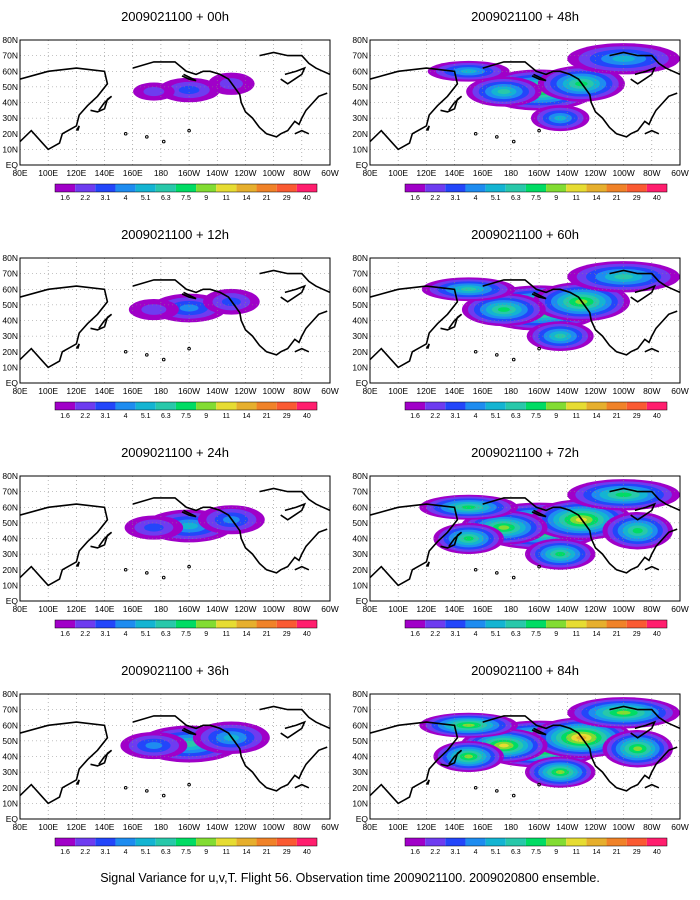  What do you see at coordinates (415, 416) in the screenshot?
I see `colorbar-label: 1.6` at bounding box center [415, 416].